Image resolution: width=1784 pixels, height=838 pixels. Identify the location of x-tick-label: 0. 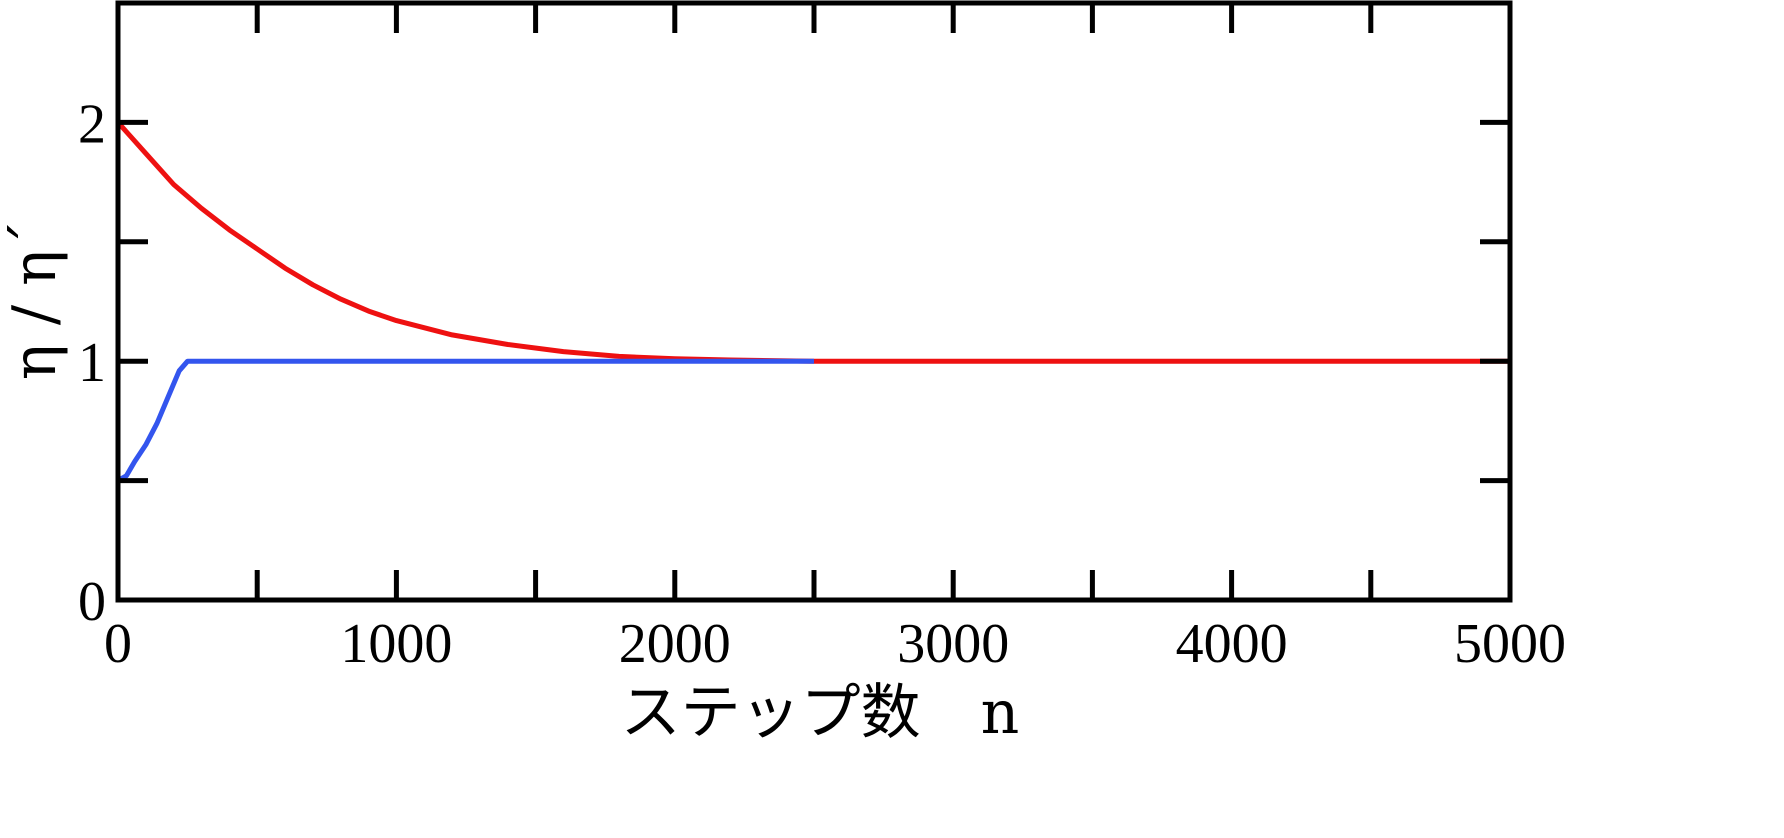
(118, 644).